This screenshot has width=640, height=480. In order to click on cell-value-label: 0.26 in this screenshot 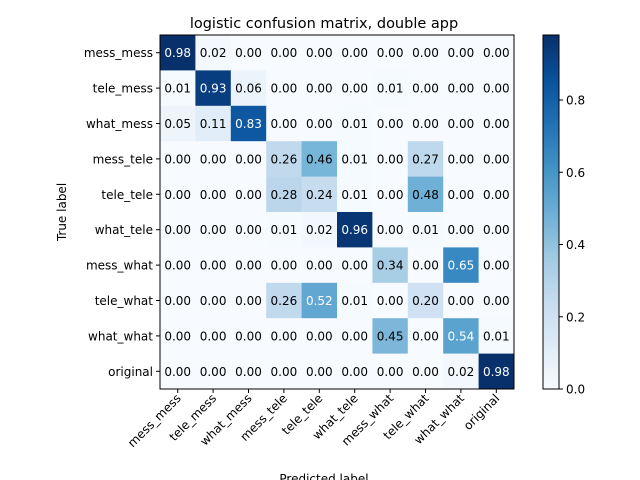, I will do `click(284, 301)`.